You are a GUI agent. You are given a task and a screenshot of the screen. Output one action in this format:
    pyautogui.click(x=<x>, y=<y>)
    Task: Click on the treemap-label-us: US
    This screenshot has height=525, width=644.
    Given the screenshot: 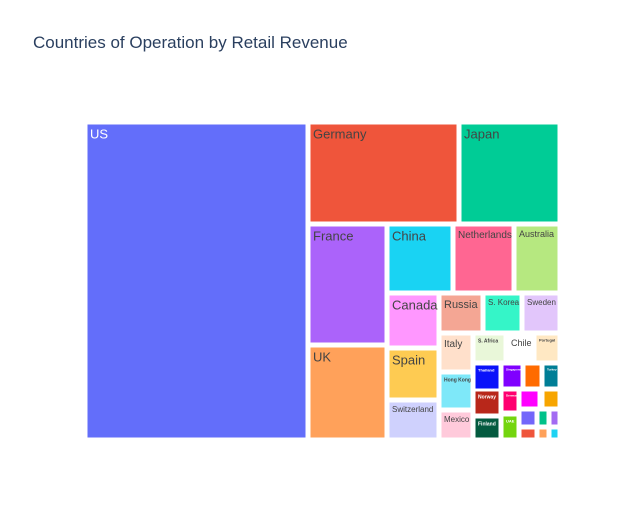 What is the action you would take?
    pyautogui.click(x=99, y=134)
    